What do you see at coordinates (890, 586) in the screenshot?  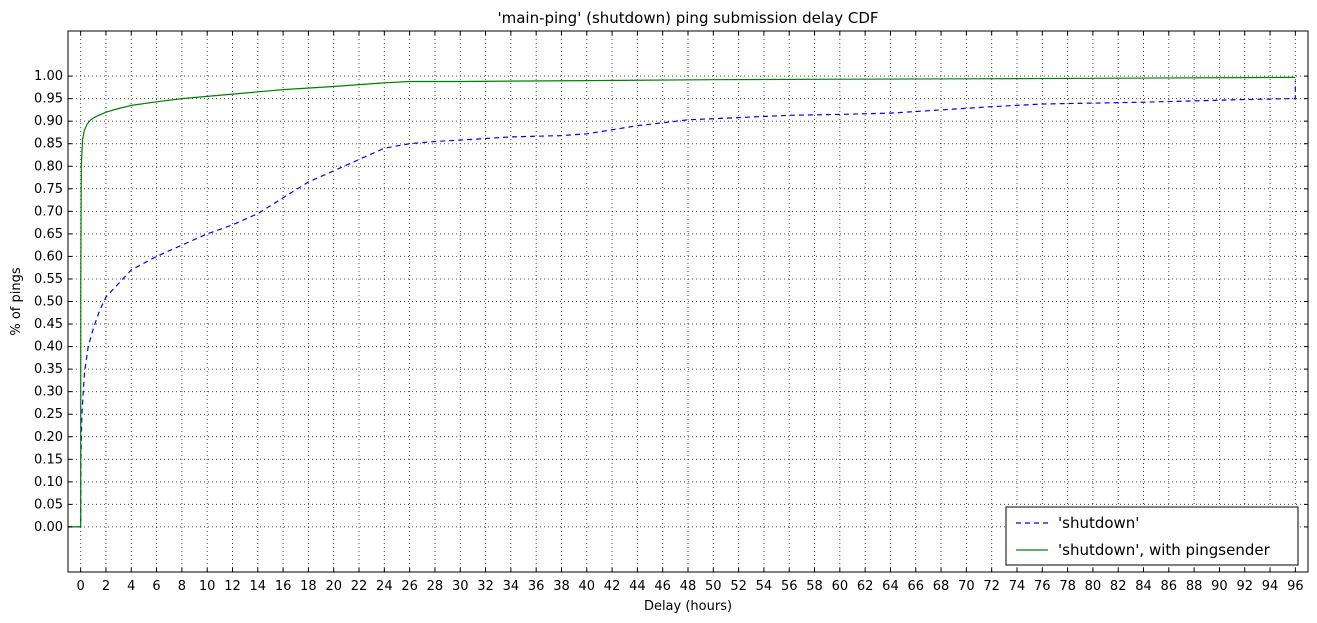 I see `x-tick-label: 64` at bounding box center [890, 586].